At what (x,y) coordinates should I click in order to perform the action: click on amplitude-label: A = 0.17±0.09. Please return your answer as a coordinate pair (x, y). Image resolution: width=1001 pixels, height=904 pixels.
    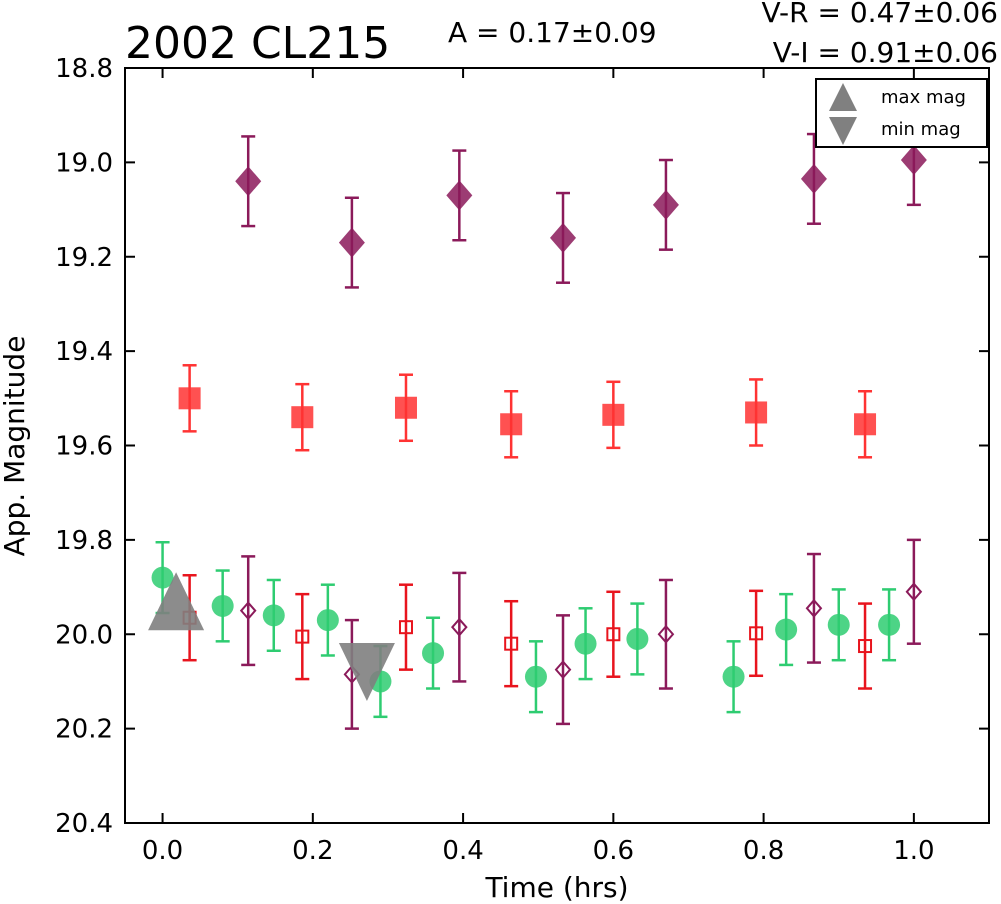
    Looking at the image, I should click on (552, 32).